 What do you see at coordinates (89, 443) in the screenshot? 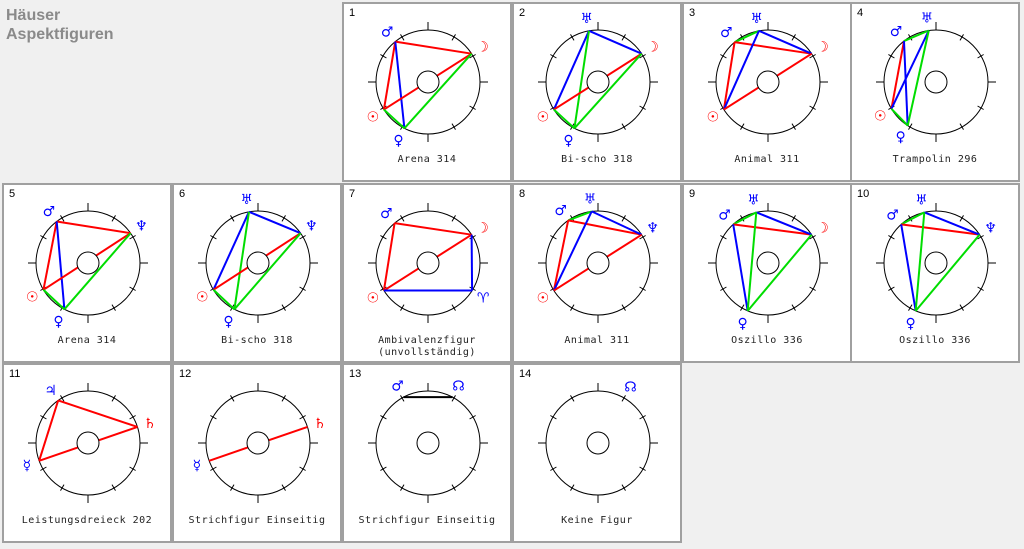
I see `aspect-wheel: ♃ ♄ ☿` at bounding box center [89, 443].